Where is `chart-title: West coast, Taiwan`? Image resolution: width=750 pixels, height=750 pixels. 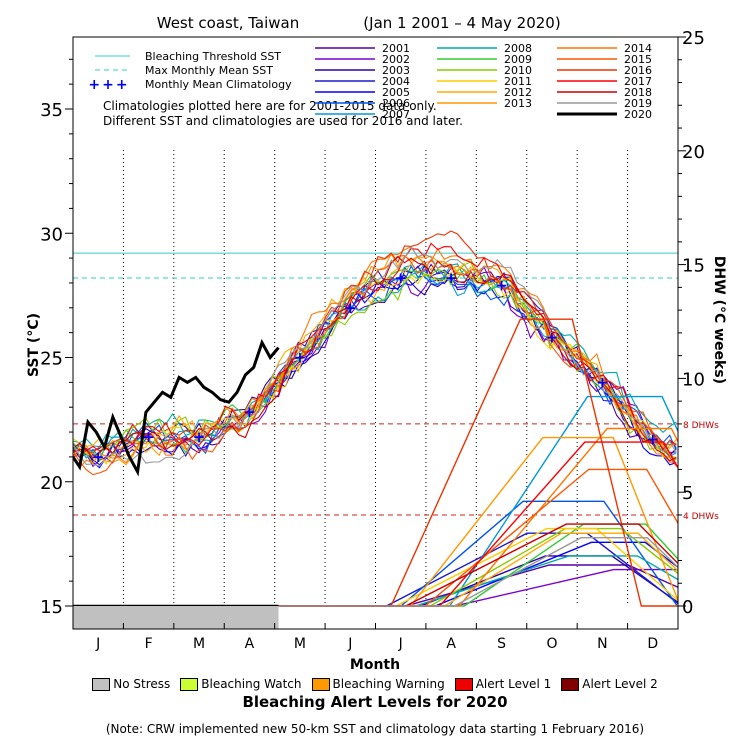 chart-title: West coast, Taiwan is located at coordinates (228, 23).